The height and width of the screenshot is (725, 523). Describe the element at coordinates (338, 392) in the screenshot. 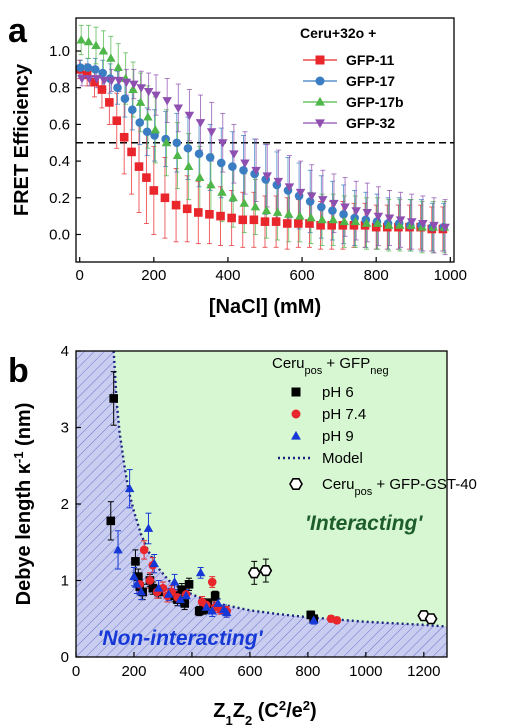

I see `panel-b-legend-label: pH 6` at that location.